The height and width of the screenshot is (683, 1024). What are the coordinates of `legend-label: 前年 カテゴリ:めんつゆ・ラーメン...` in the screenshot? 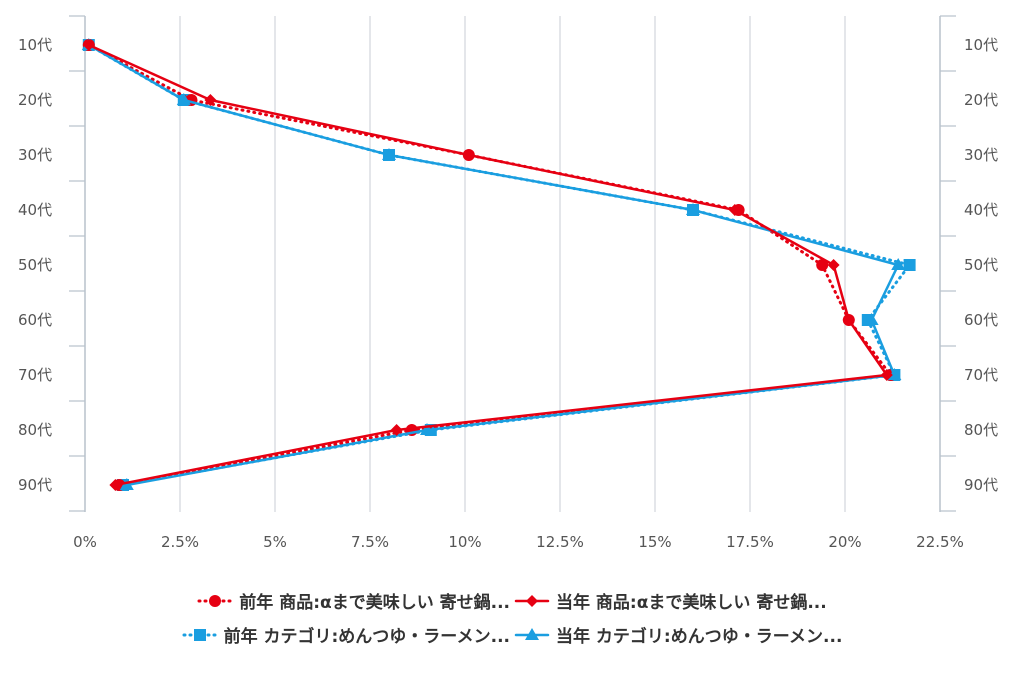 It's located at (366, 637).